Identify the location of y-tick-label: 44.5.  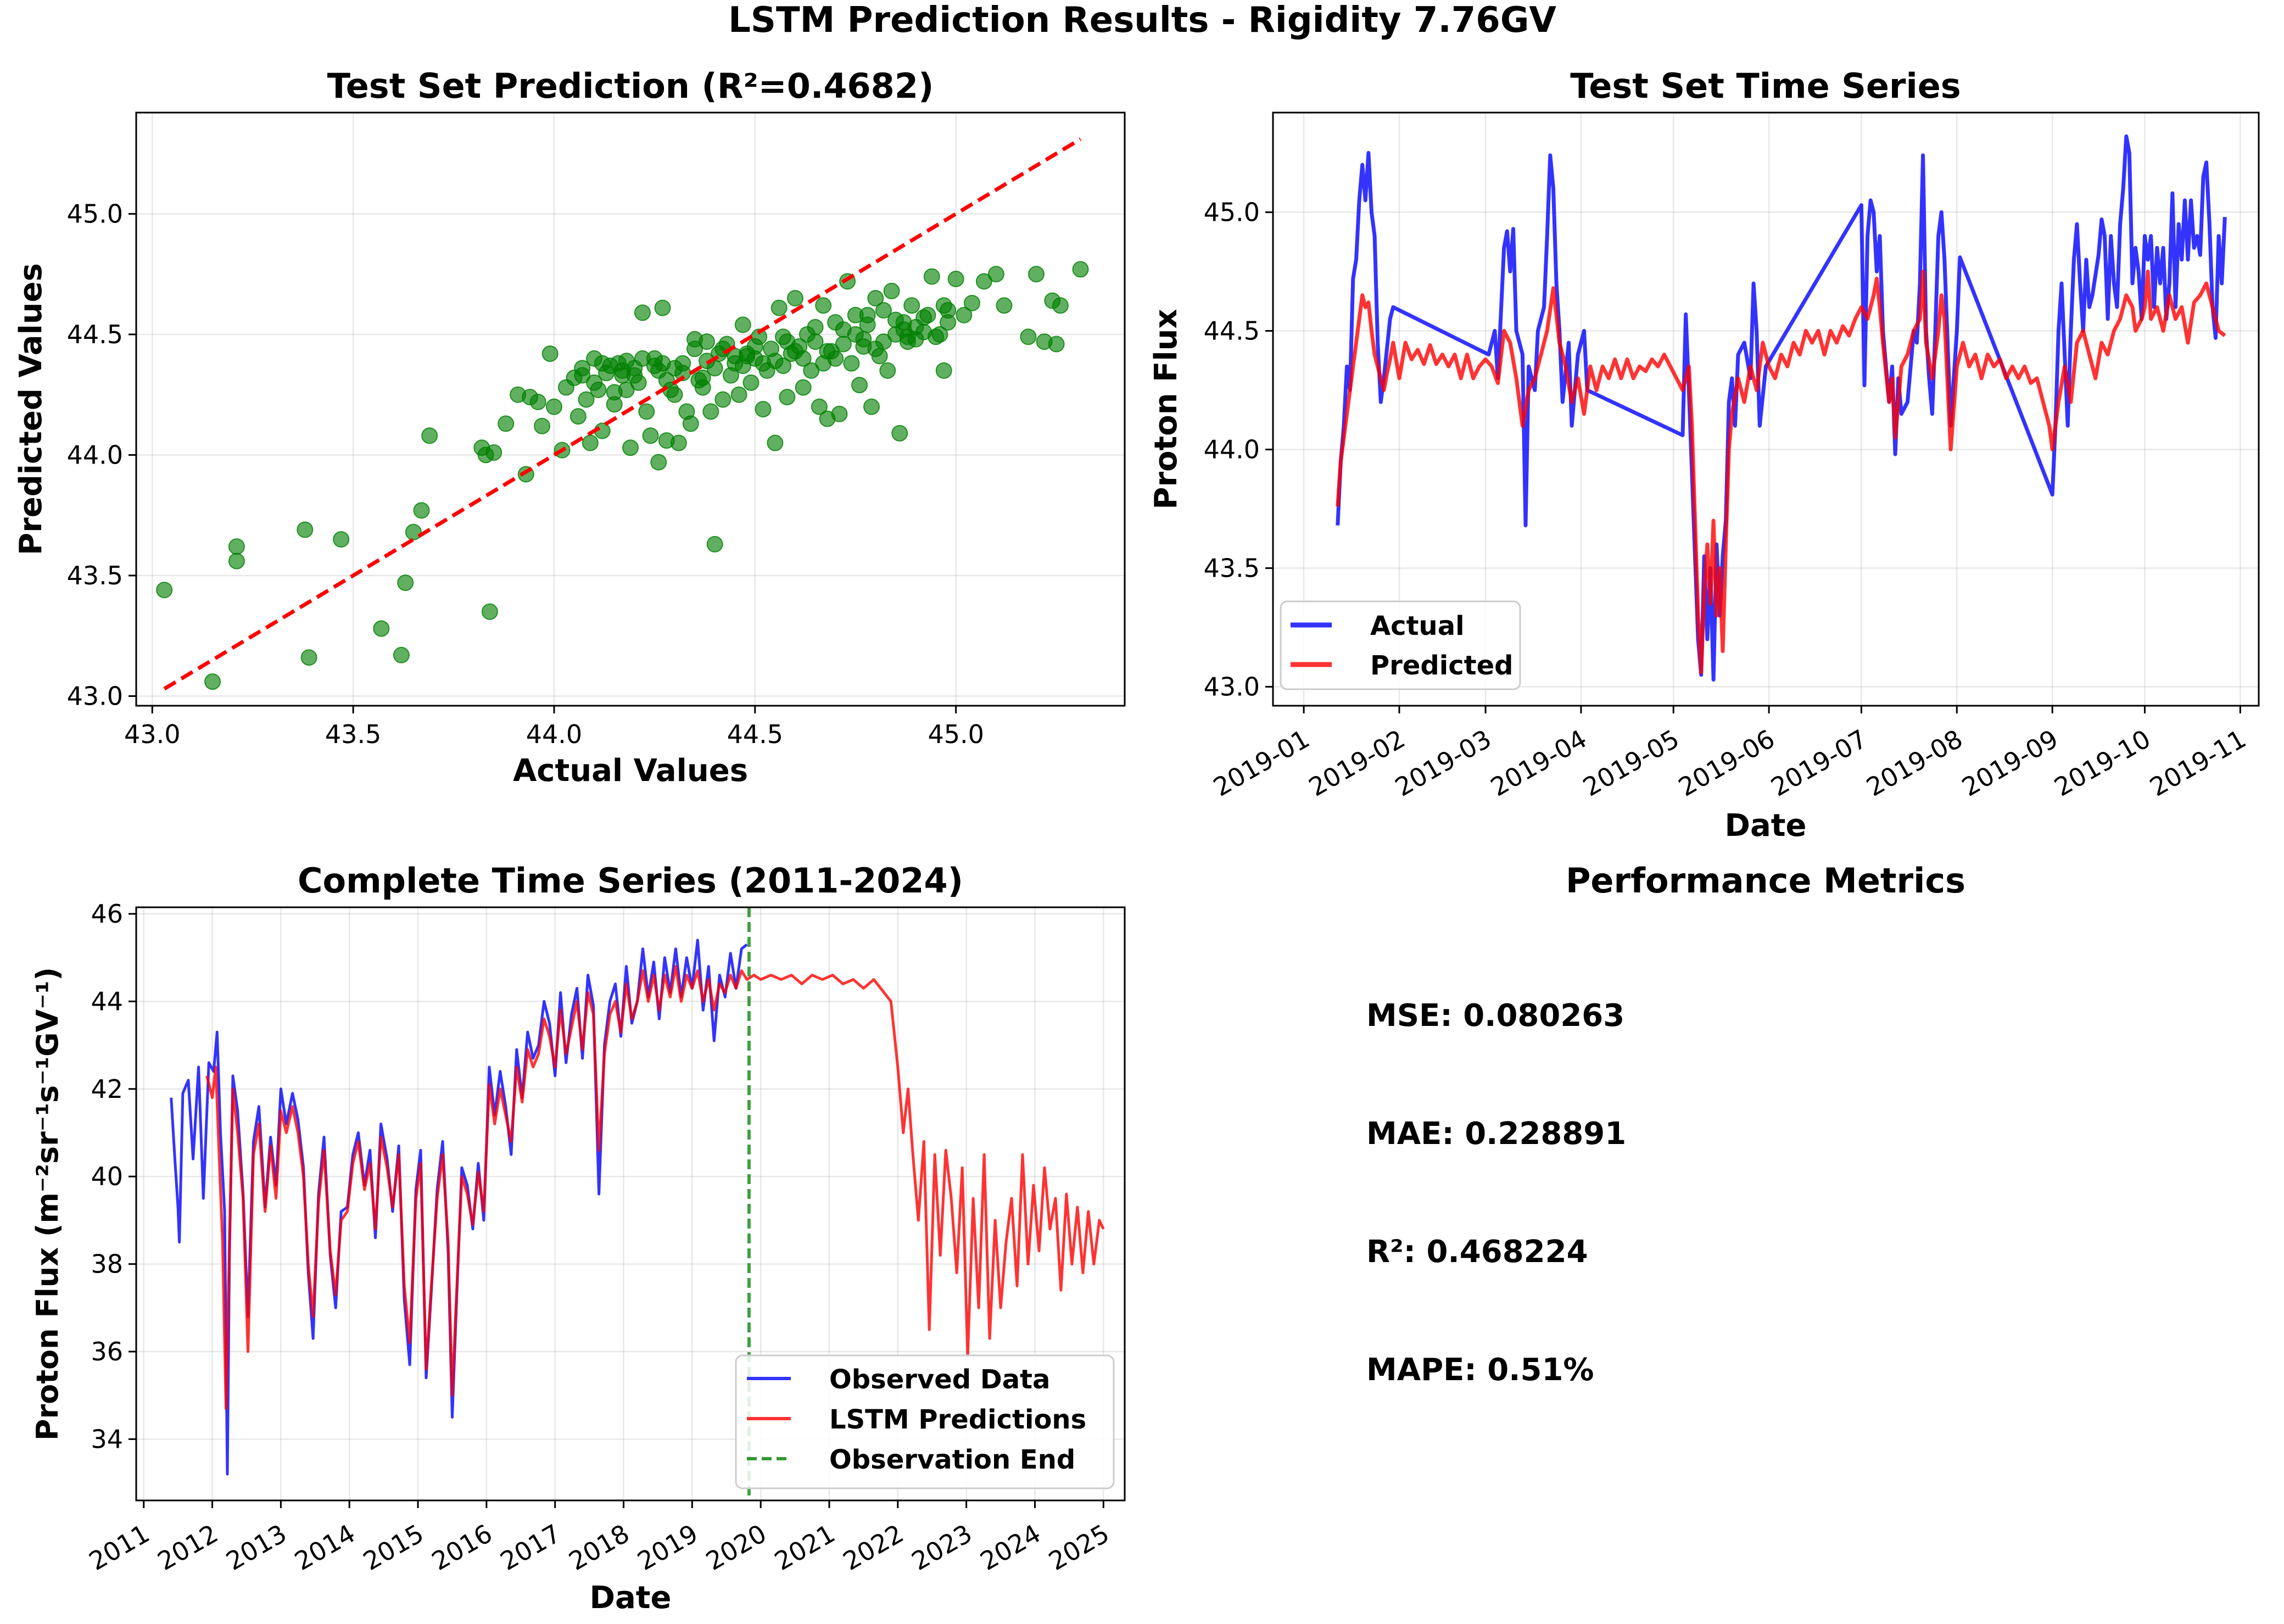
(1232, 330).